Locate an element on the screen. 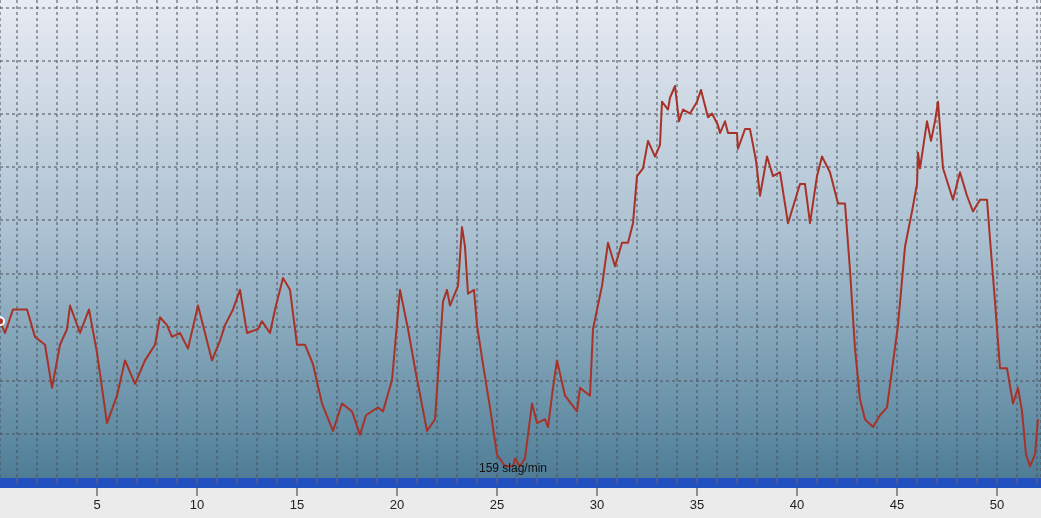 The image size is (1041, 518). x-tick-label: 25 is located at coordinates (497, 504).